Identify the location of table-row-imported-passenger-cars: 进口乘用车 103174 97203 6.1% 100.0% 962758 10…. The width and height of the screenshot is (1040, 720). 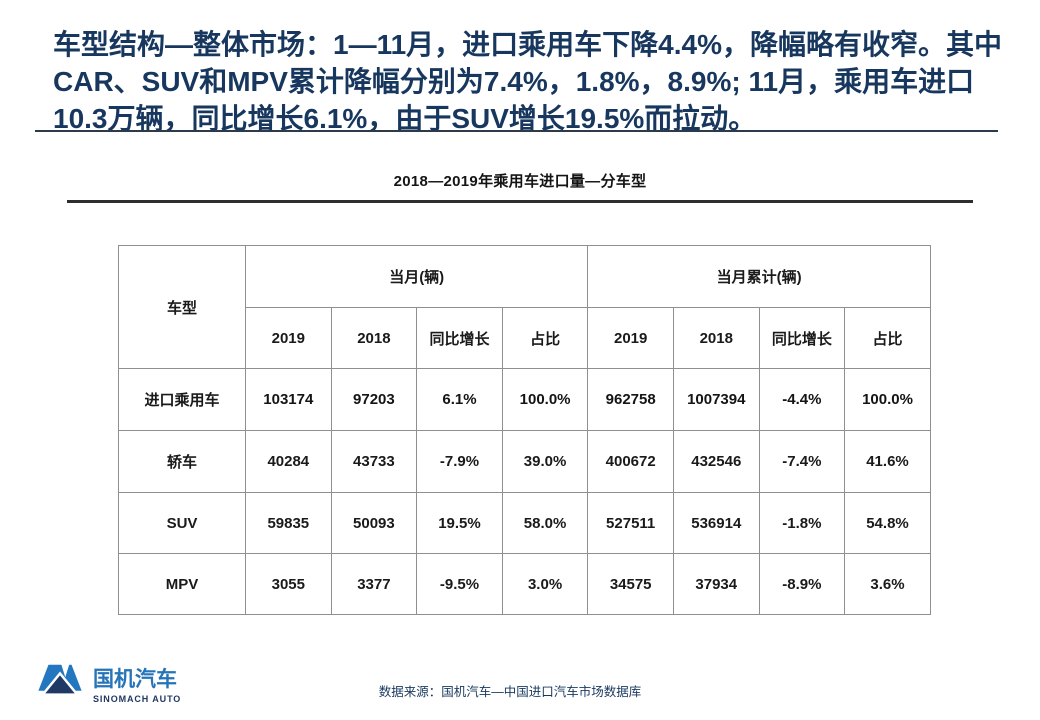
(524, 399).